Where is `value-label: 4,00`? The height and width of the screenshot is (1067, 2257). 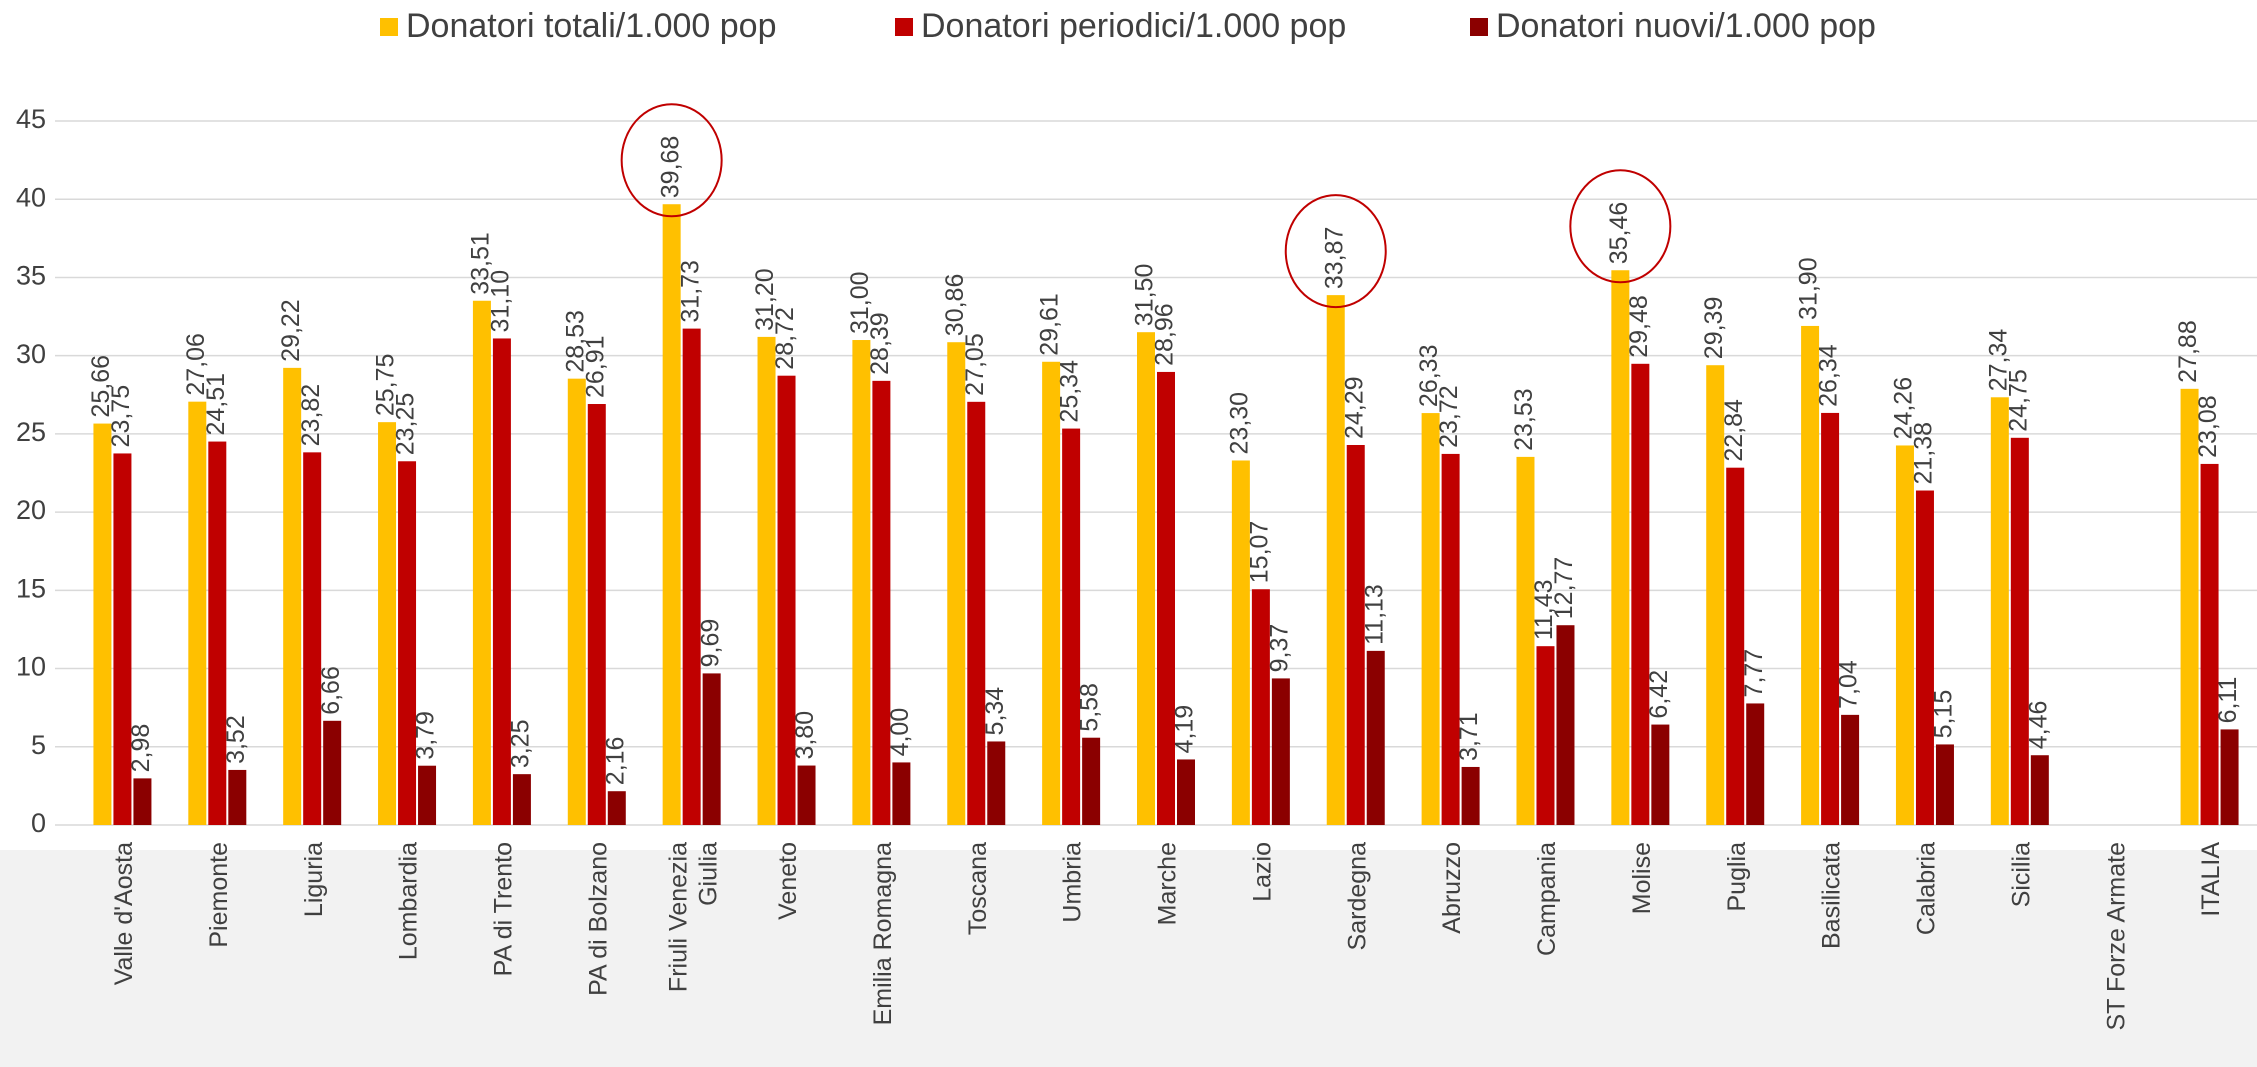 value-label: 4,00 is located at coordinates (900, 732).